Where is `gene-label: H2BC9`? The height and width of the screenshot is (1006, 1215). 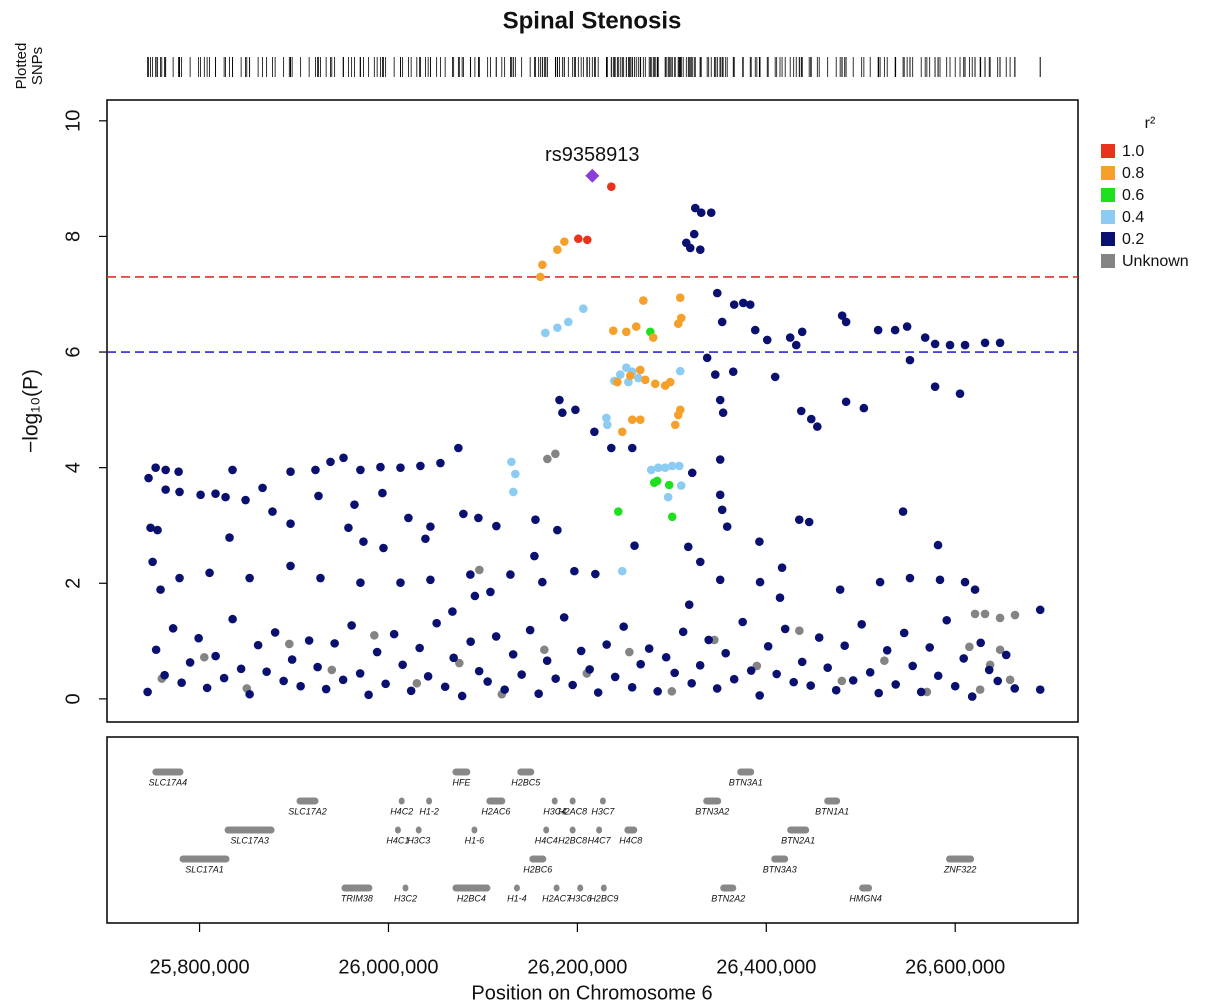
gene-label: H2BC9 is located at coordinates (603, 898).